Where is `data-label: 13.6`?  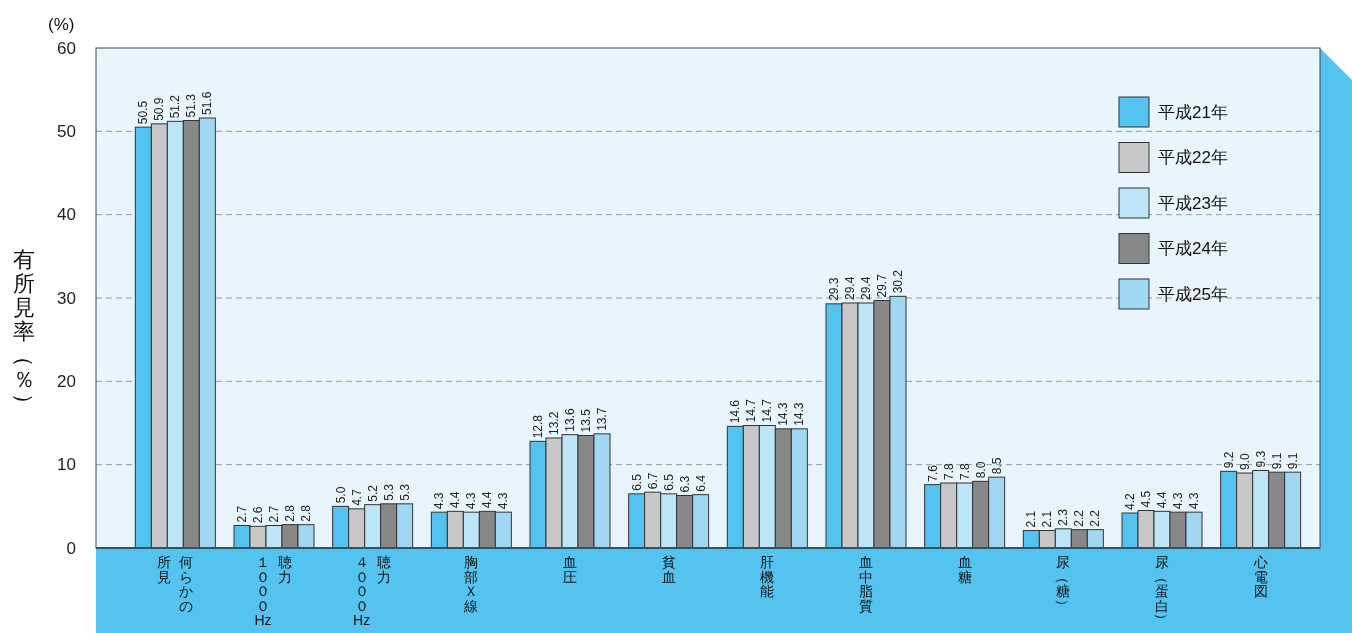
data-label: 13.6 is located at coordinates (570, 419).